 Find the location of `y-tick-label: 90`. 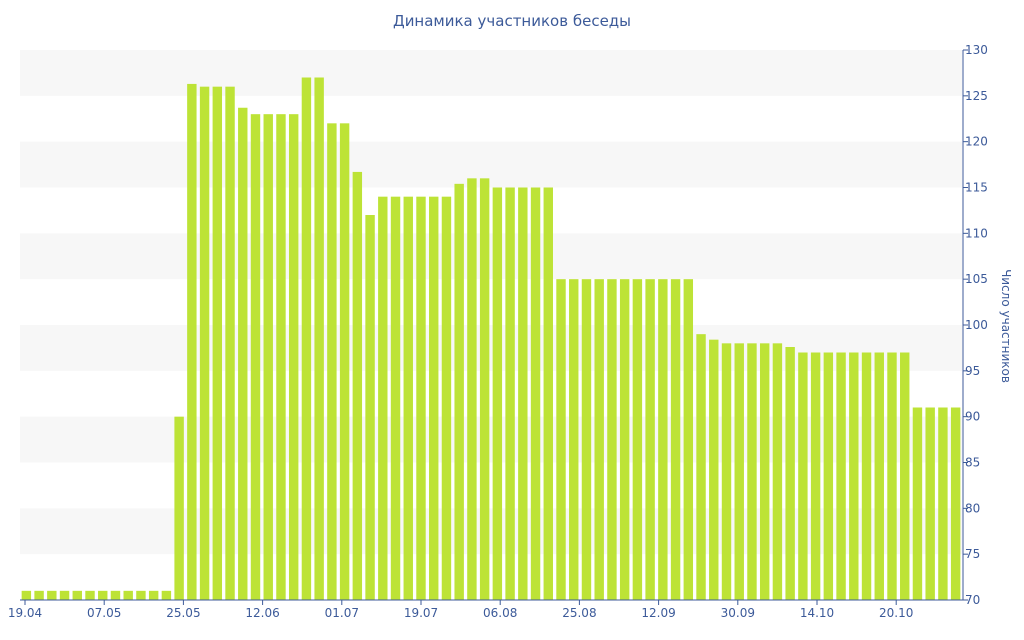

y-tick-label: 90 is located at coordinates (972, 417).